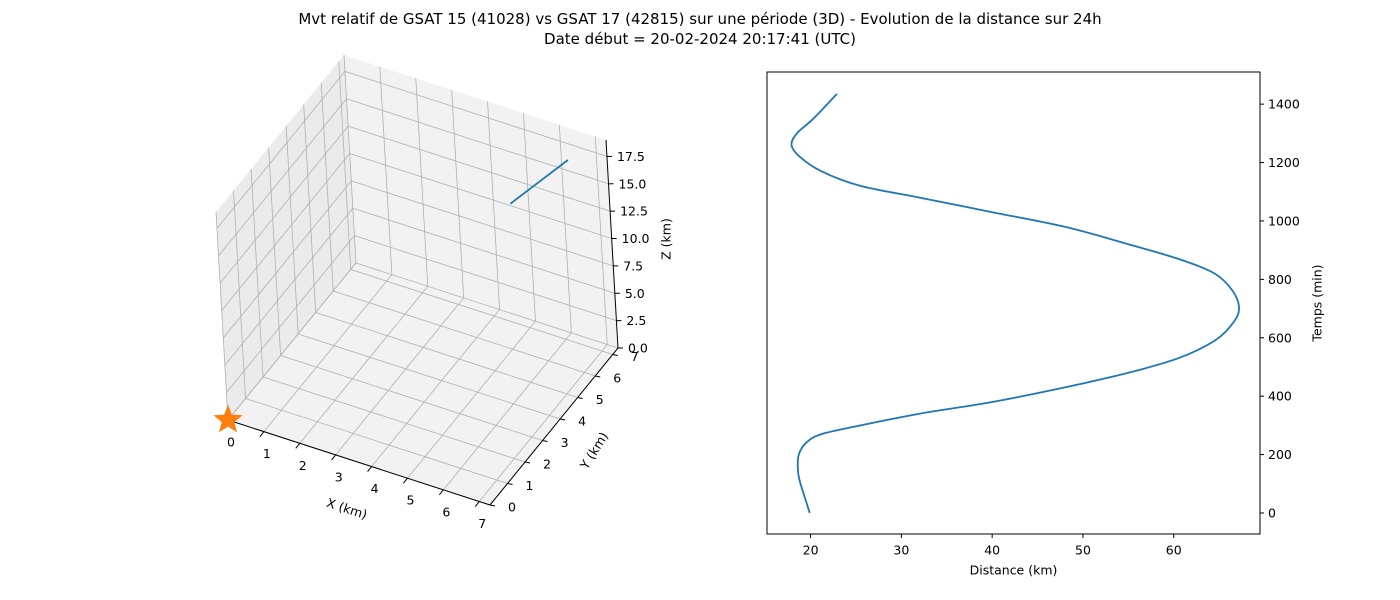 The width and height of the screenshot is (1400, 600). Describe the element at coordinates (638, 348) in the screenshot. I see `z-tick-label: 0.0` at that location.